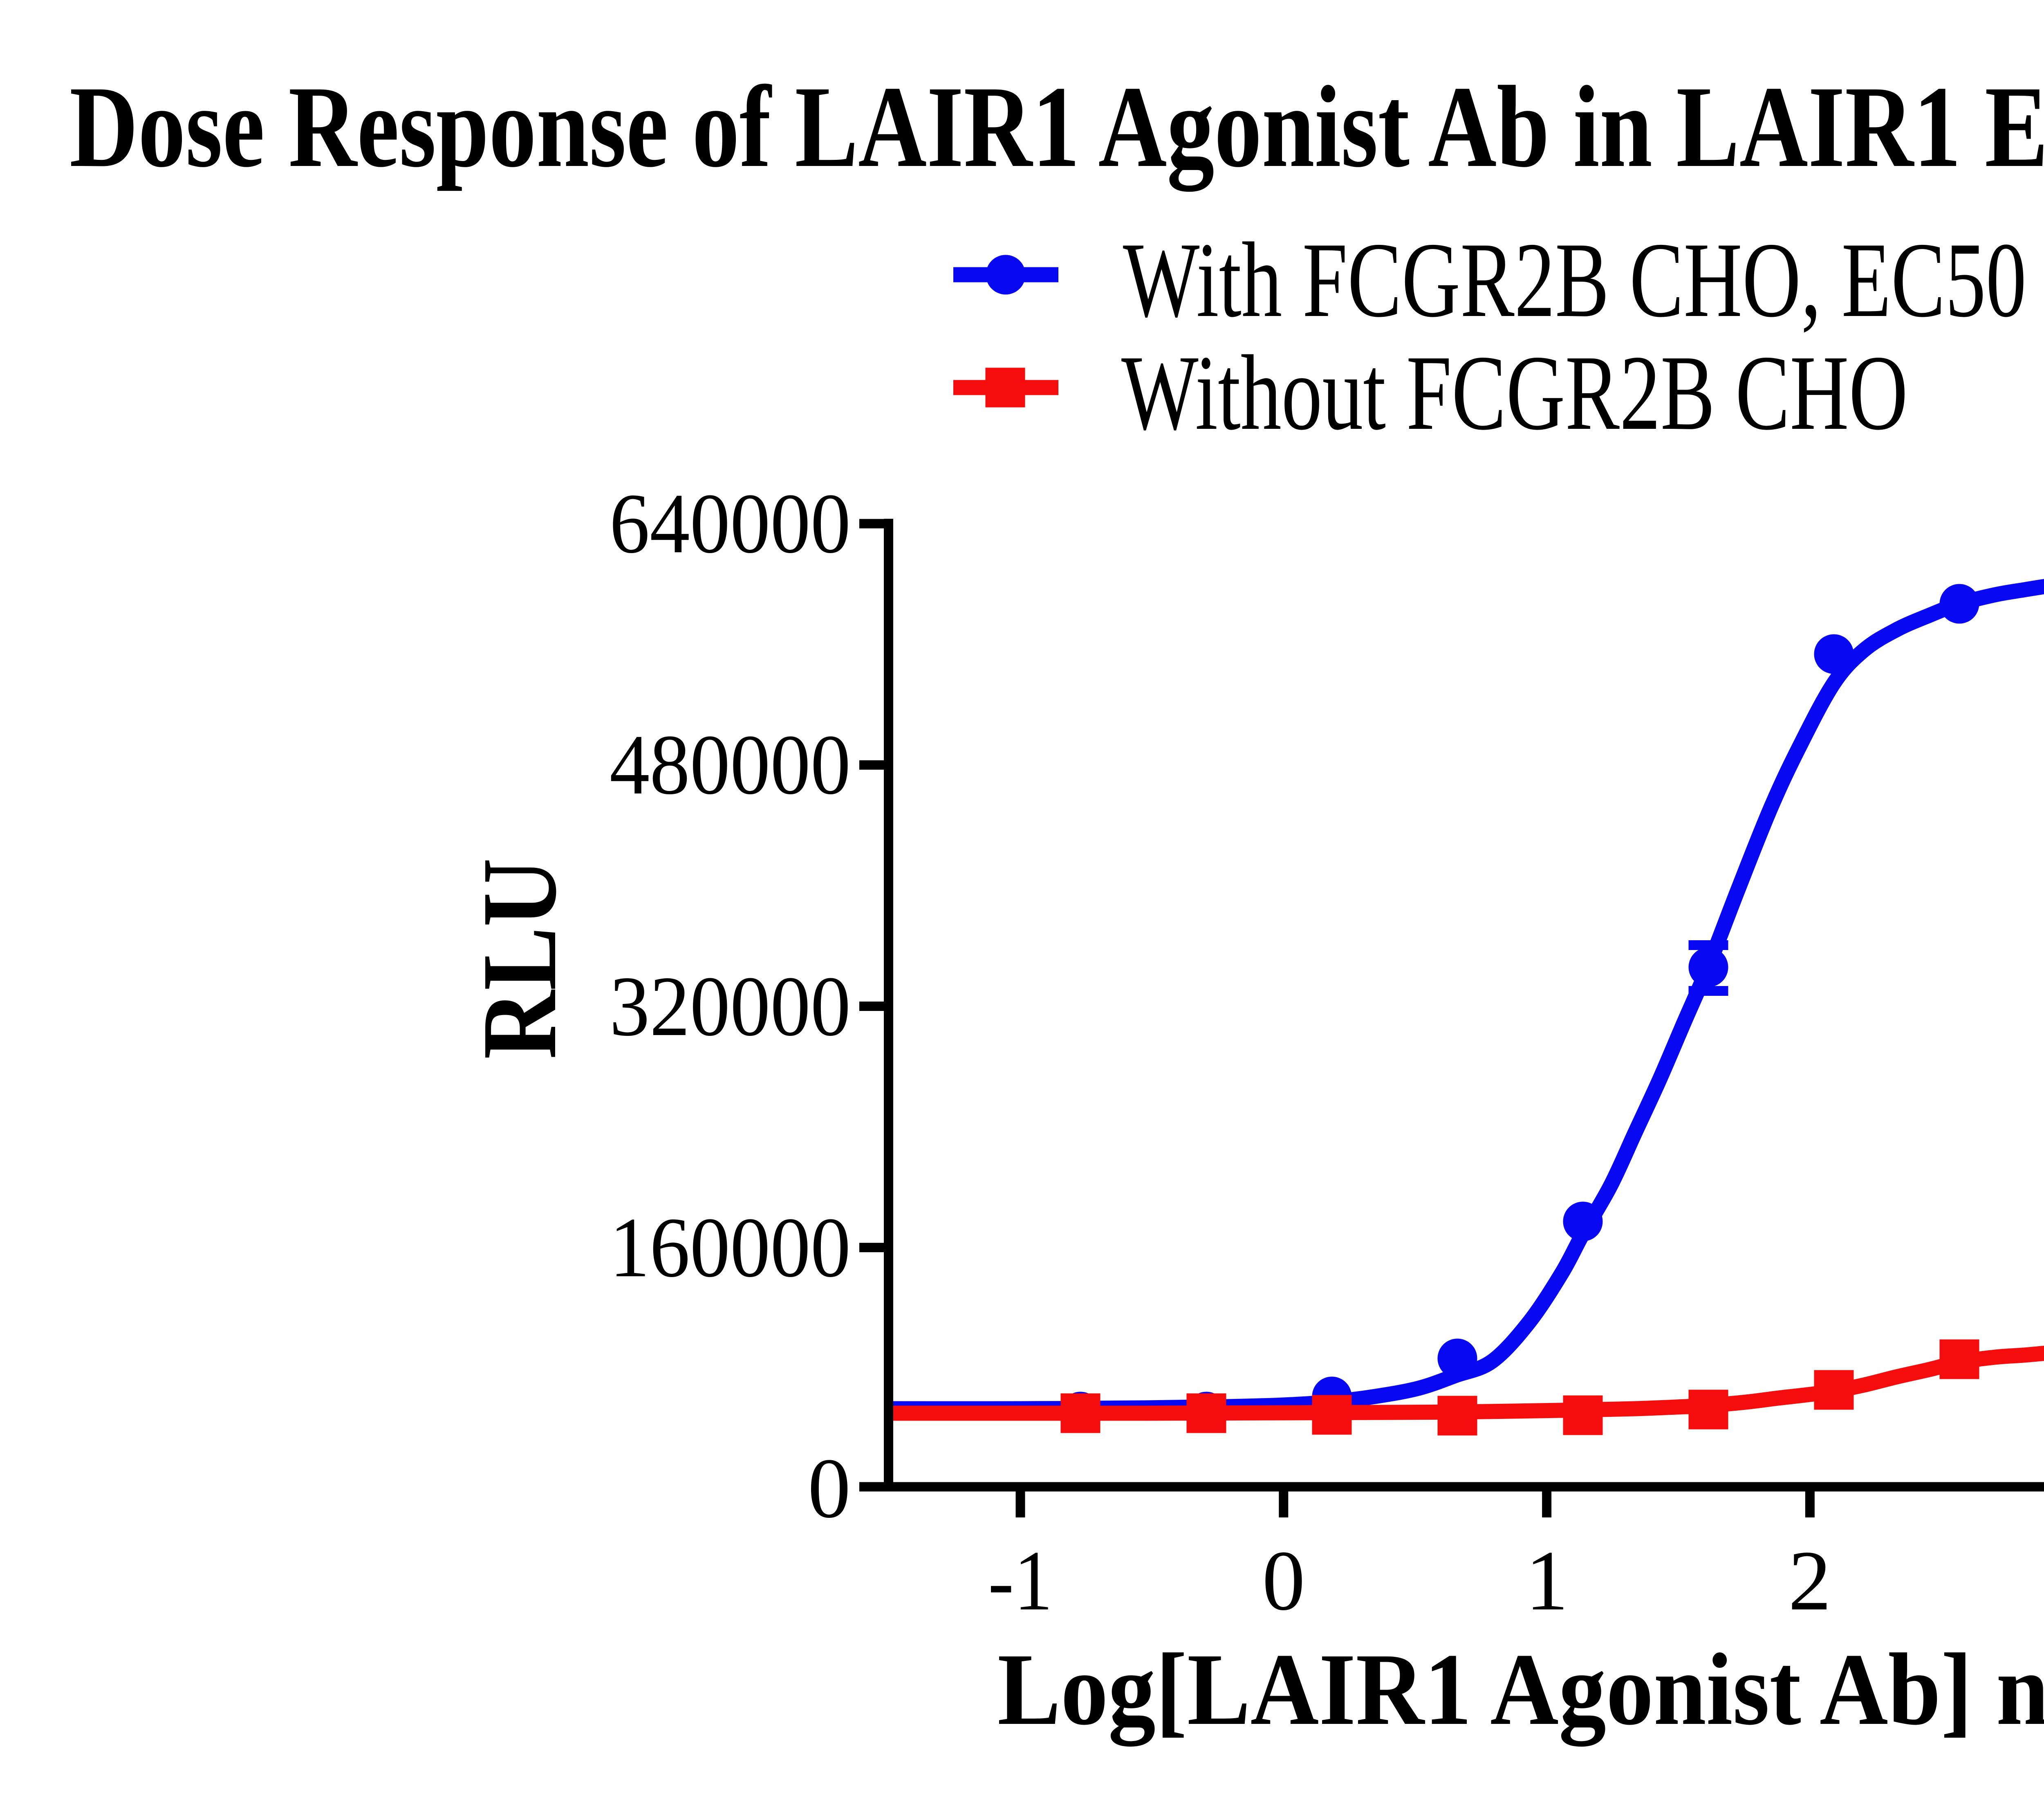  What do you see at coordinates (1584, 280) in the screenshot?
I see `svg-text:With FCGR2B CHO, EC50 = 34.9 n: With FCGR2B CHO, EC50 = 34.9 ng/ml` at bounding box center [1584, 280].